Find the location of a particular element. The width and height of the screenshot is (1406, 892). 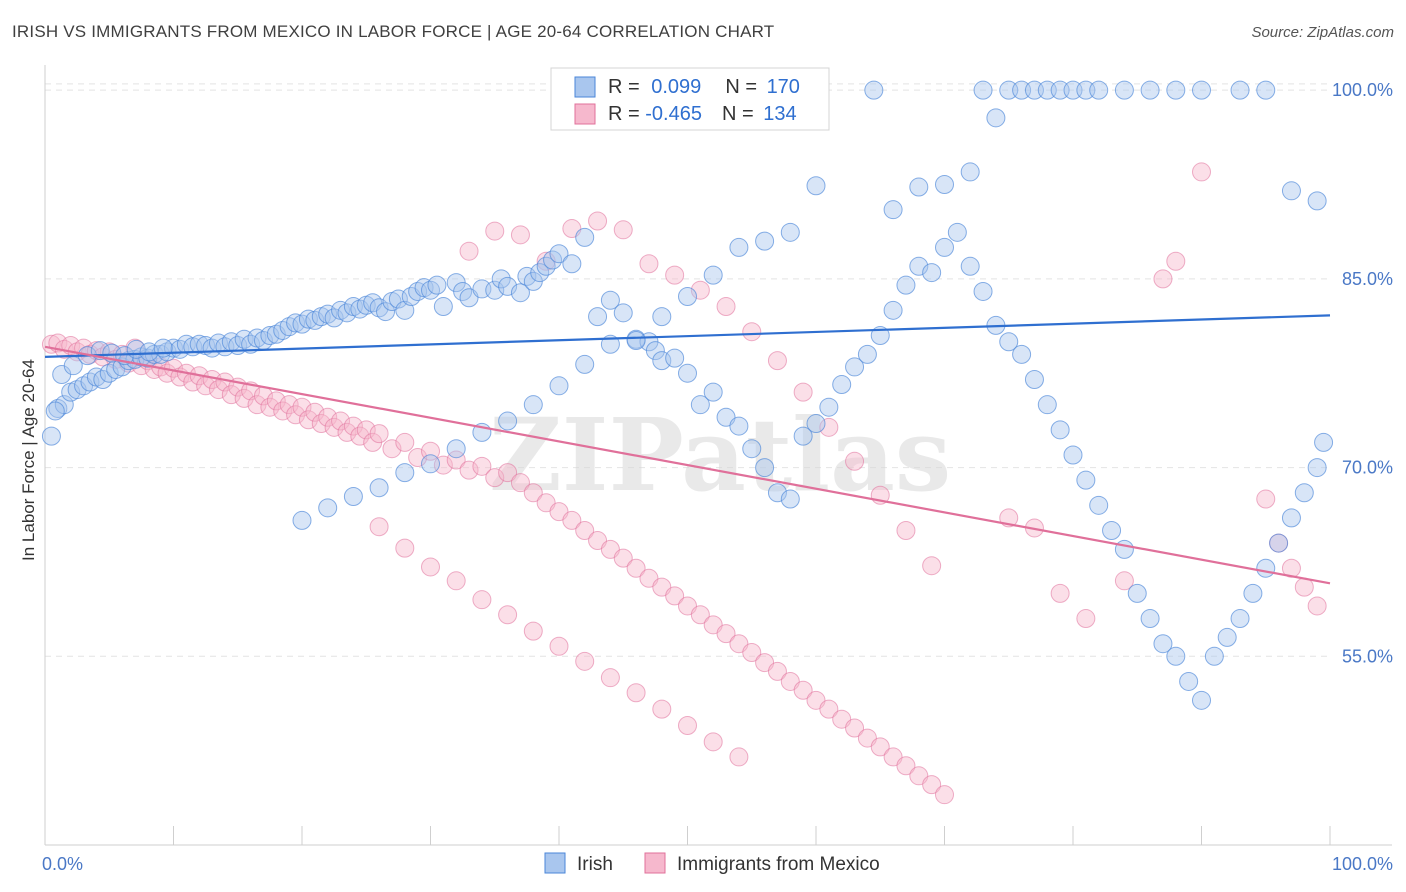

bottom-legend-mexico: Immigrants from Mexico is located at coordinates (778, 864).